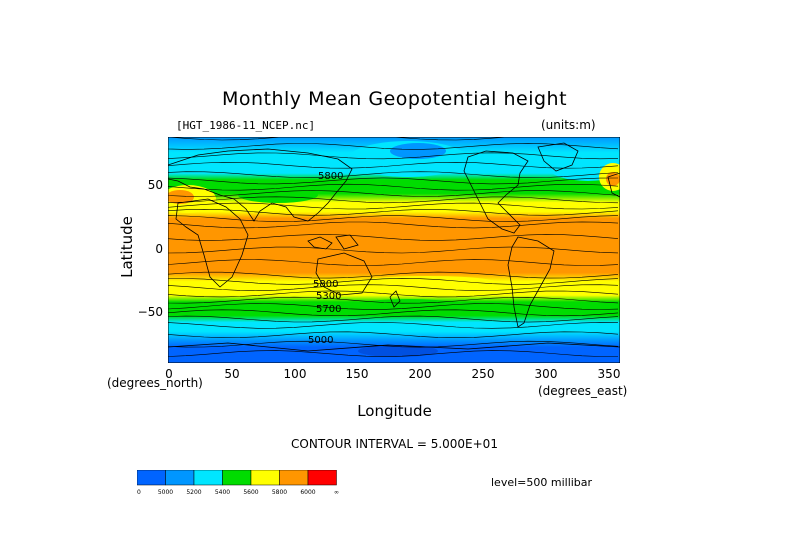 The width and height of the screenshot is (789, 558). I want to click on y-tick-label: −50, so click(150, 312).